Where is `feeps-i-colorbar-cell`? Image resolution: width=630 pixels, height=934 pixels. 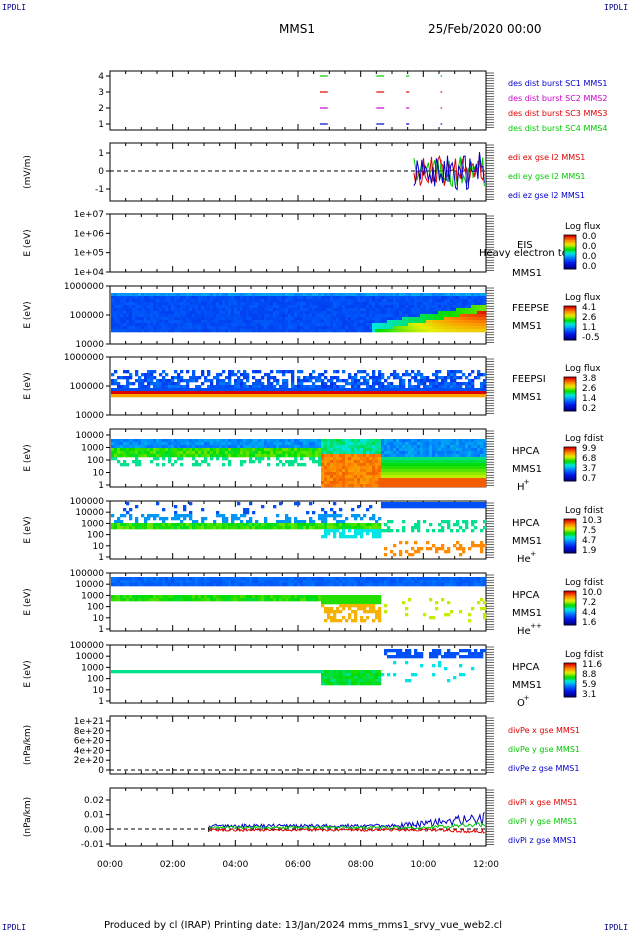 feeps-i-colorbar-cell is located at coordinates (570, 393).